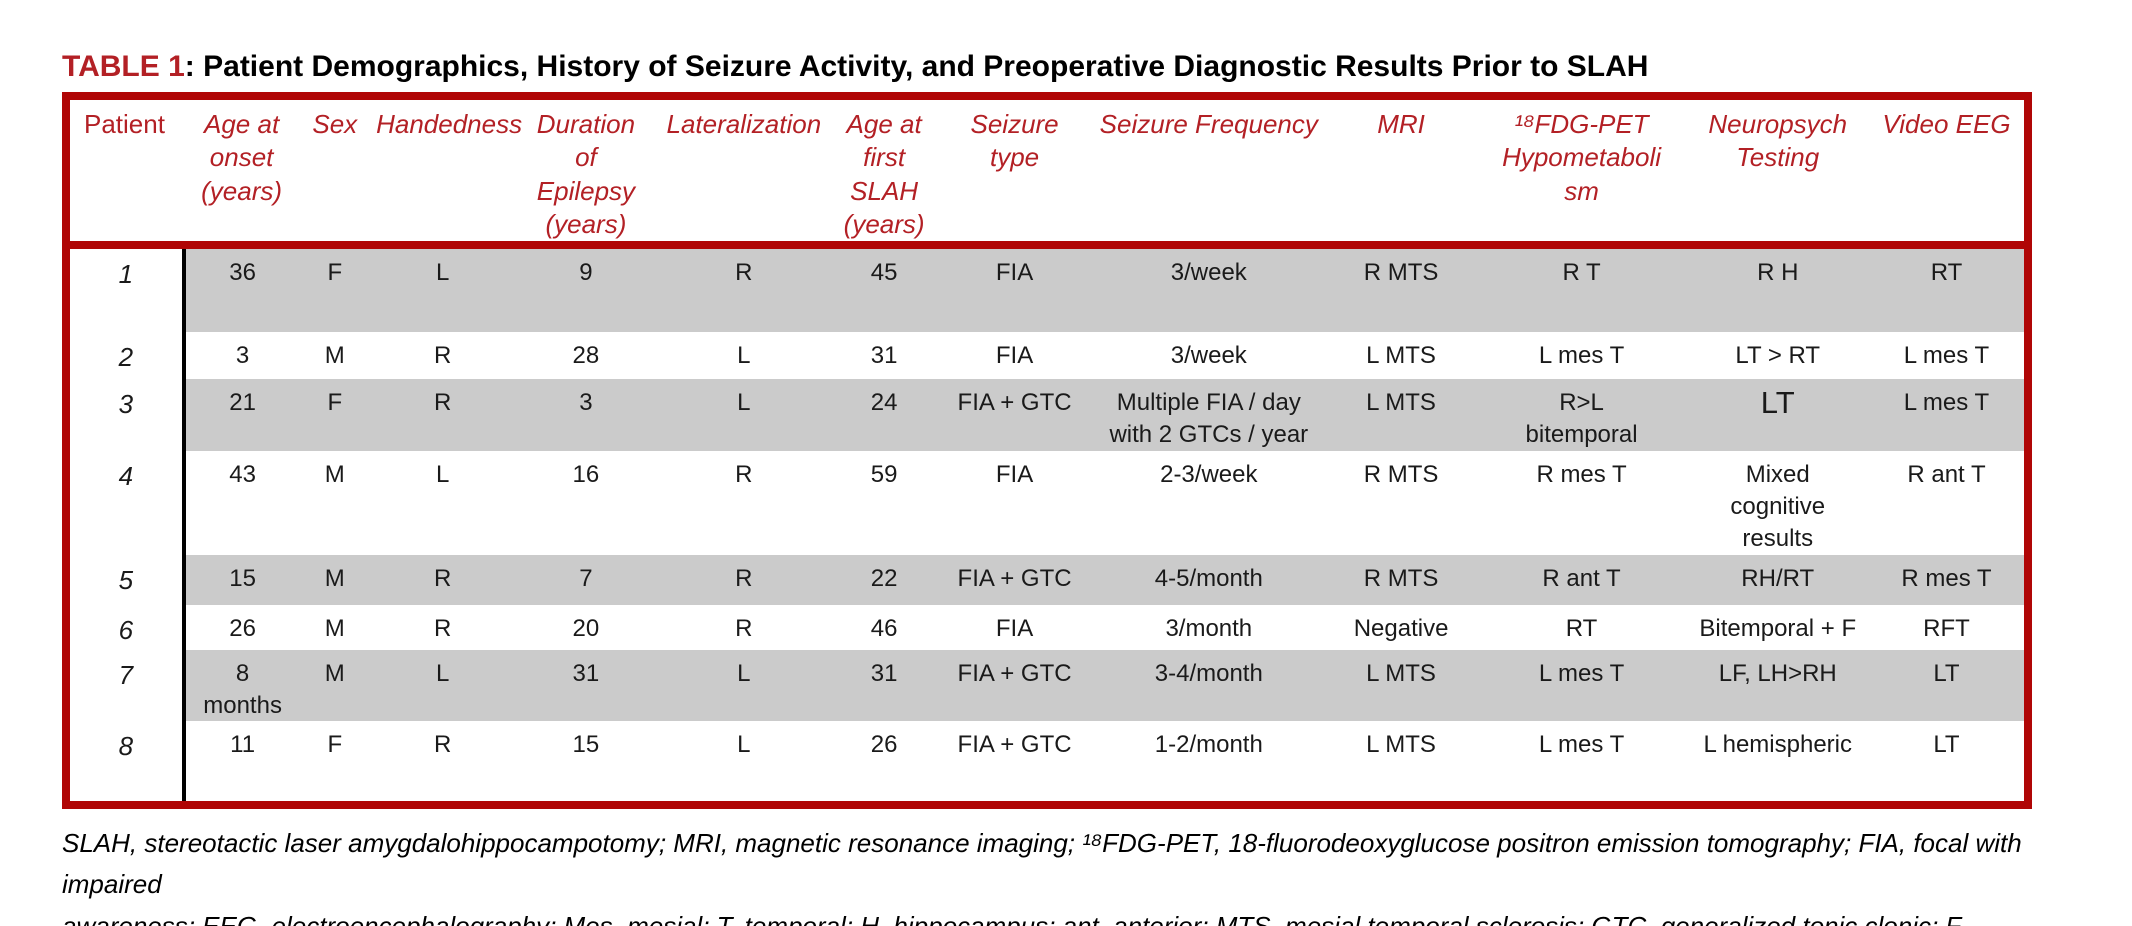 The image size is (2132, 926). What do you see at coordinates (1946, 474) in the screenshot?
I see `cell-video-eeg: R ant T` at bounding box center [1946, 474].